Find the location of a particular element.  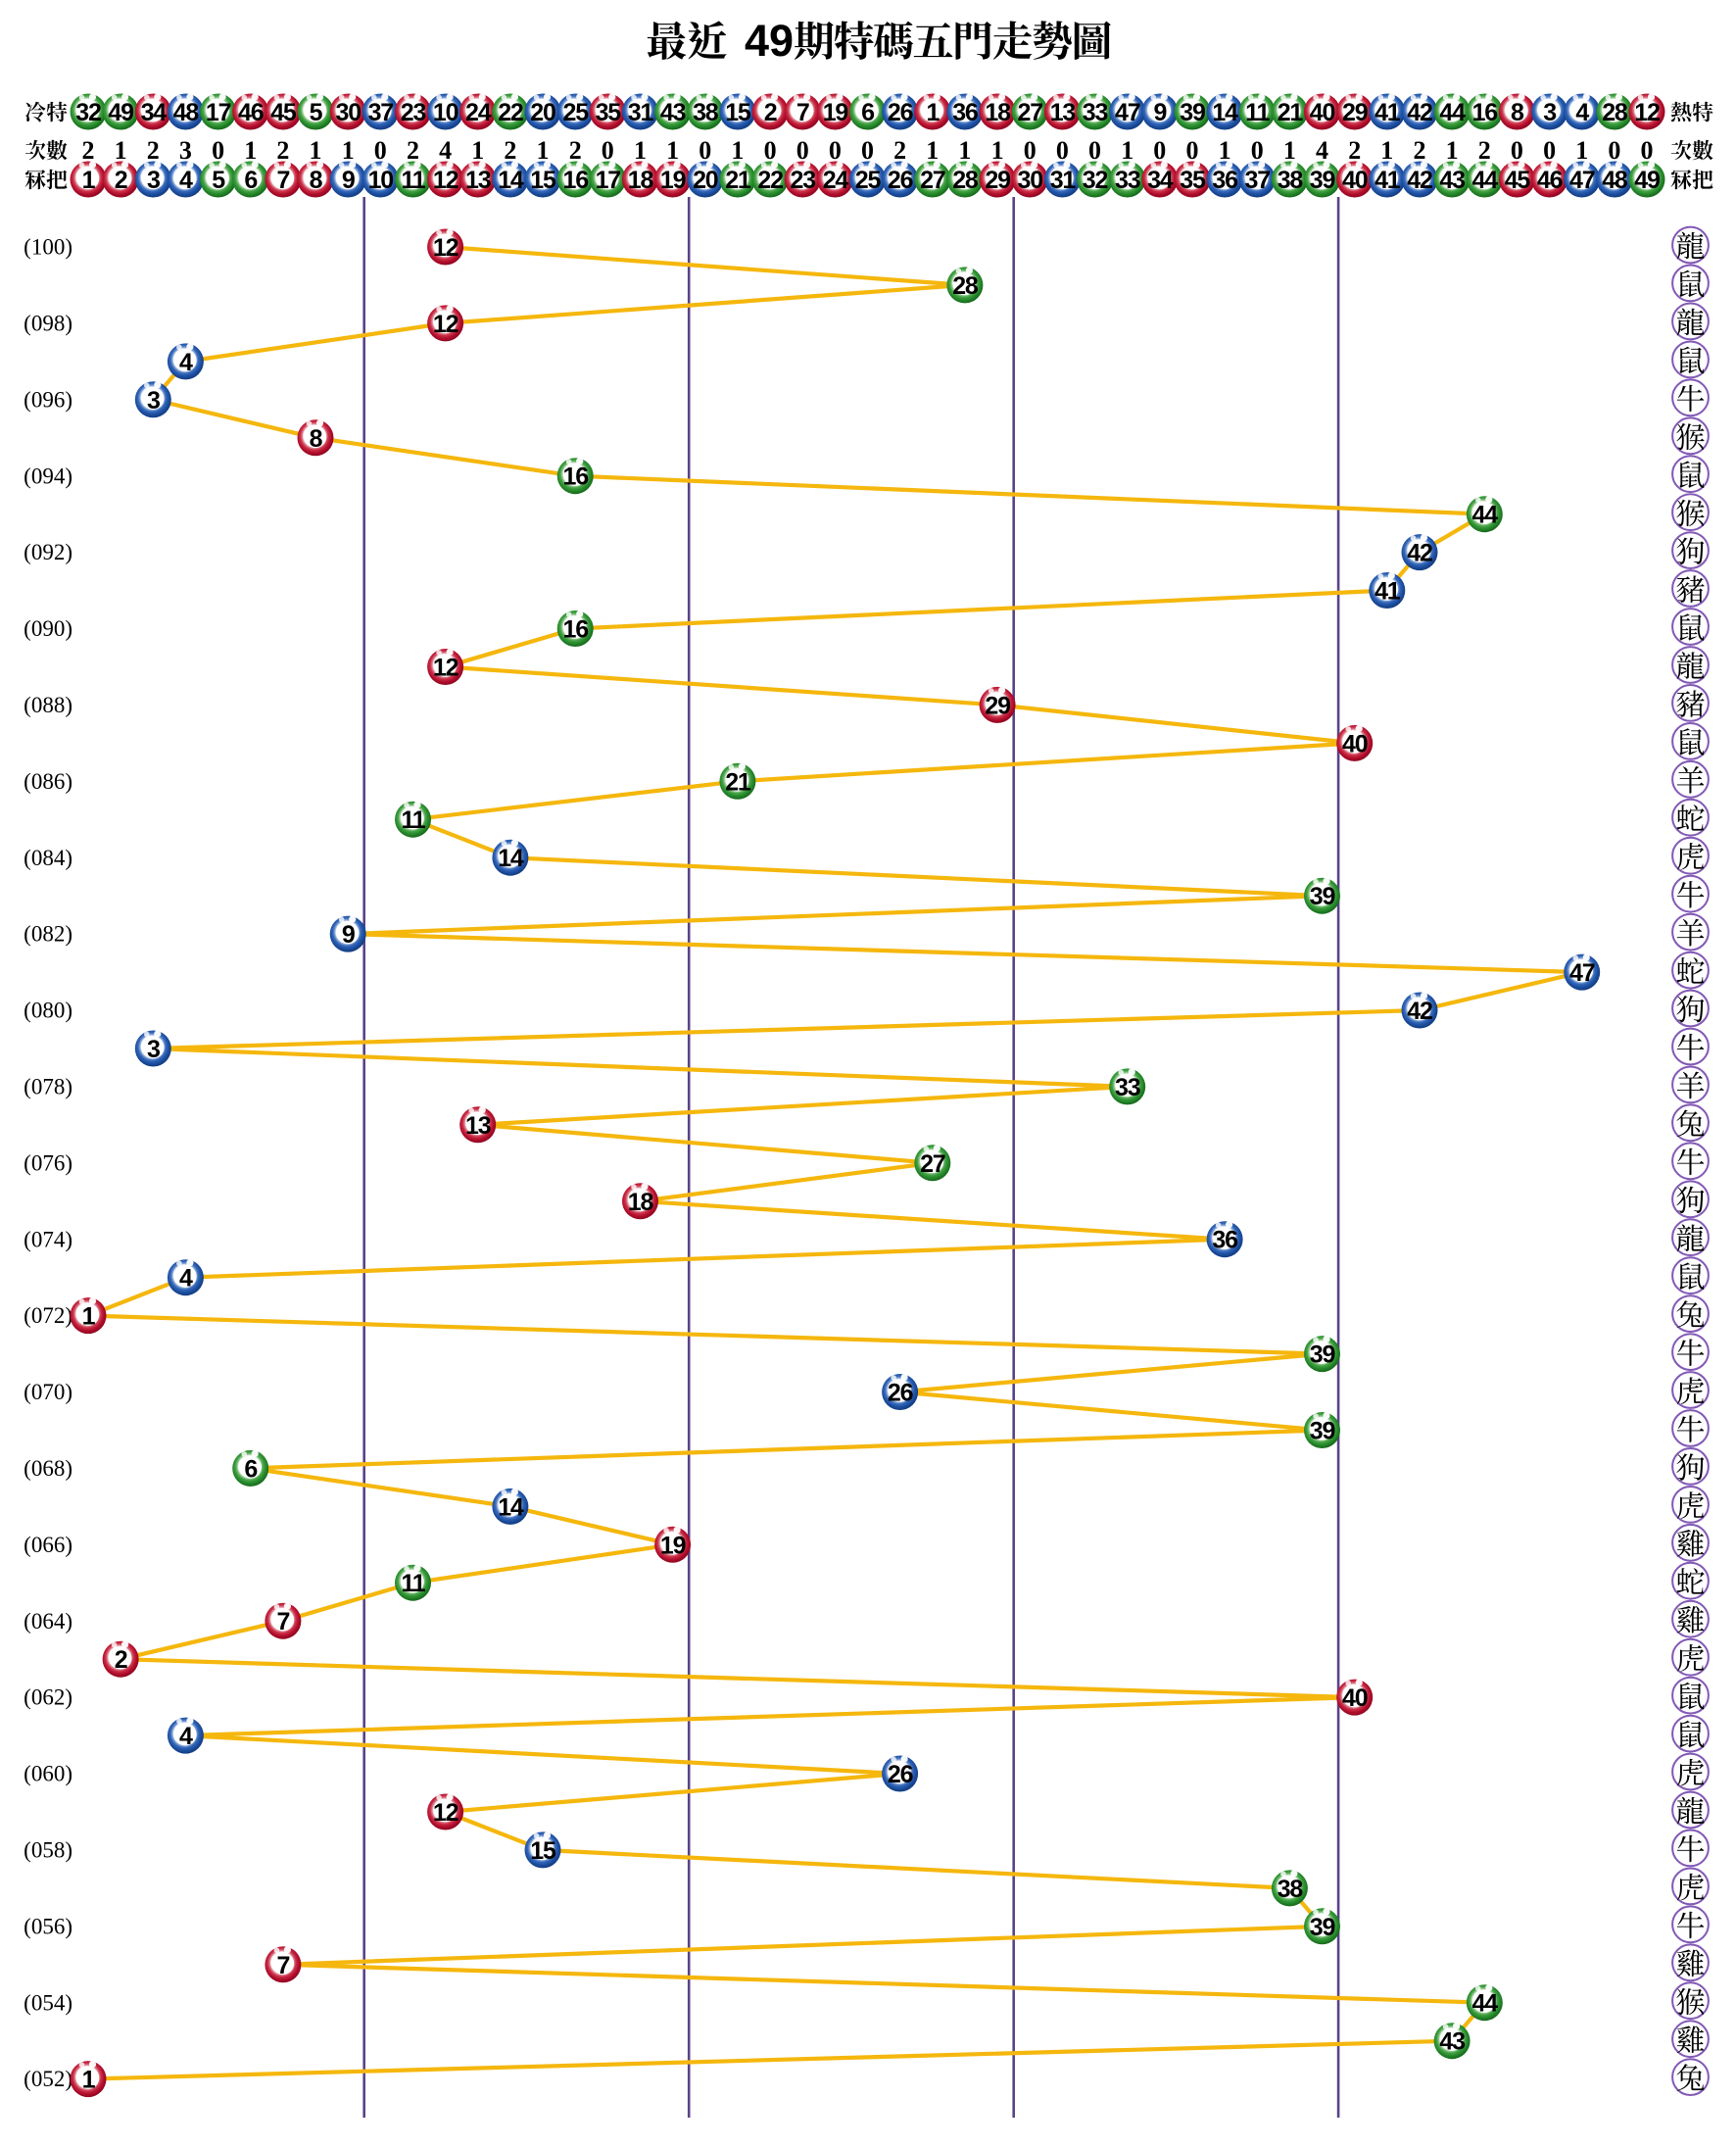

svg-text: 6 is located at coordinates (251, 180).